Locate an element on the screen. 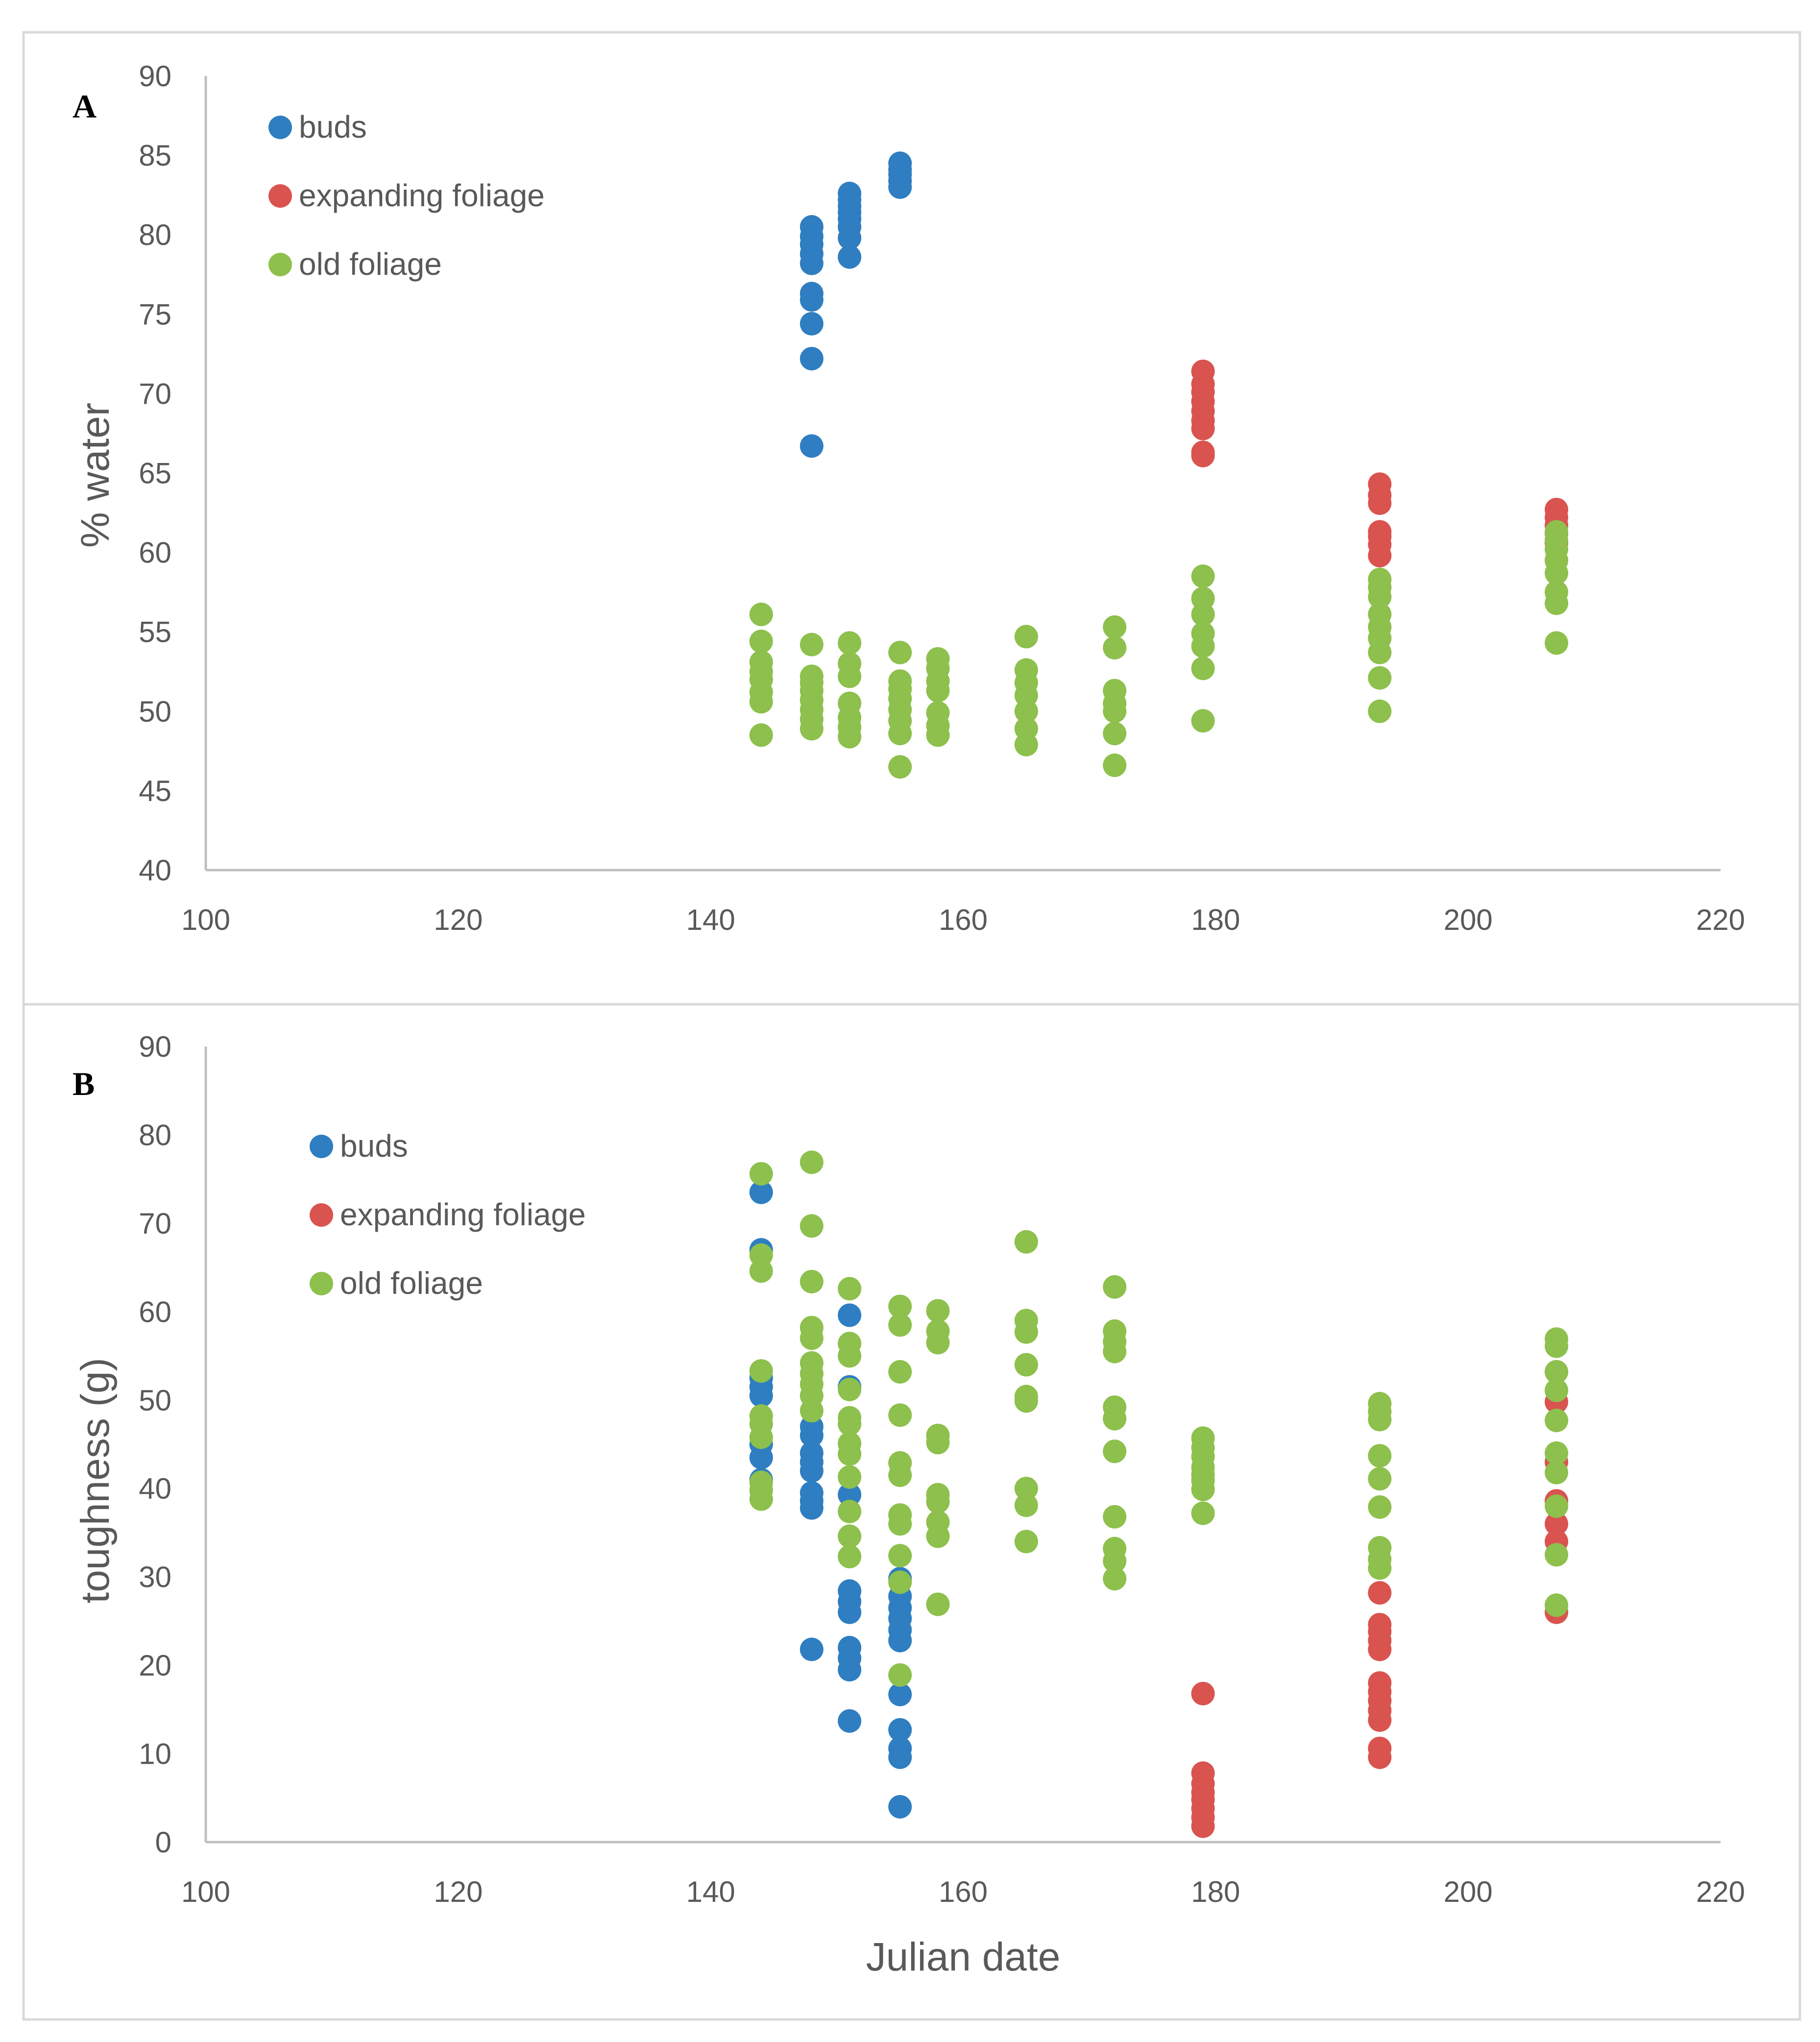 This screenshot has width=1820, height=2042. y-tick-label: 10 is located at coordinates (155, 1754).